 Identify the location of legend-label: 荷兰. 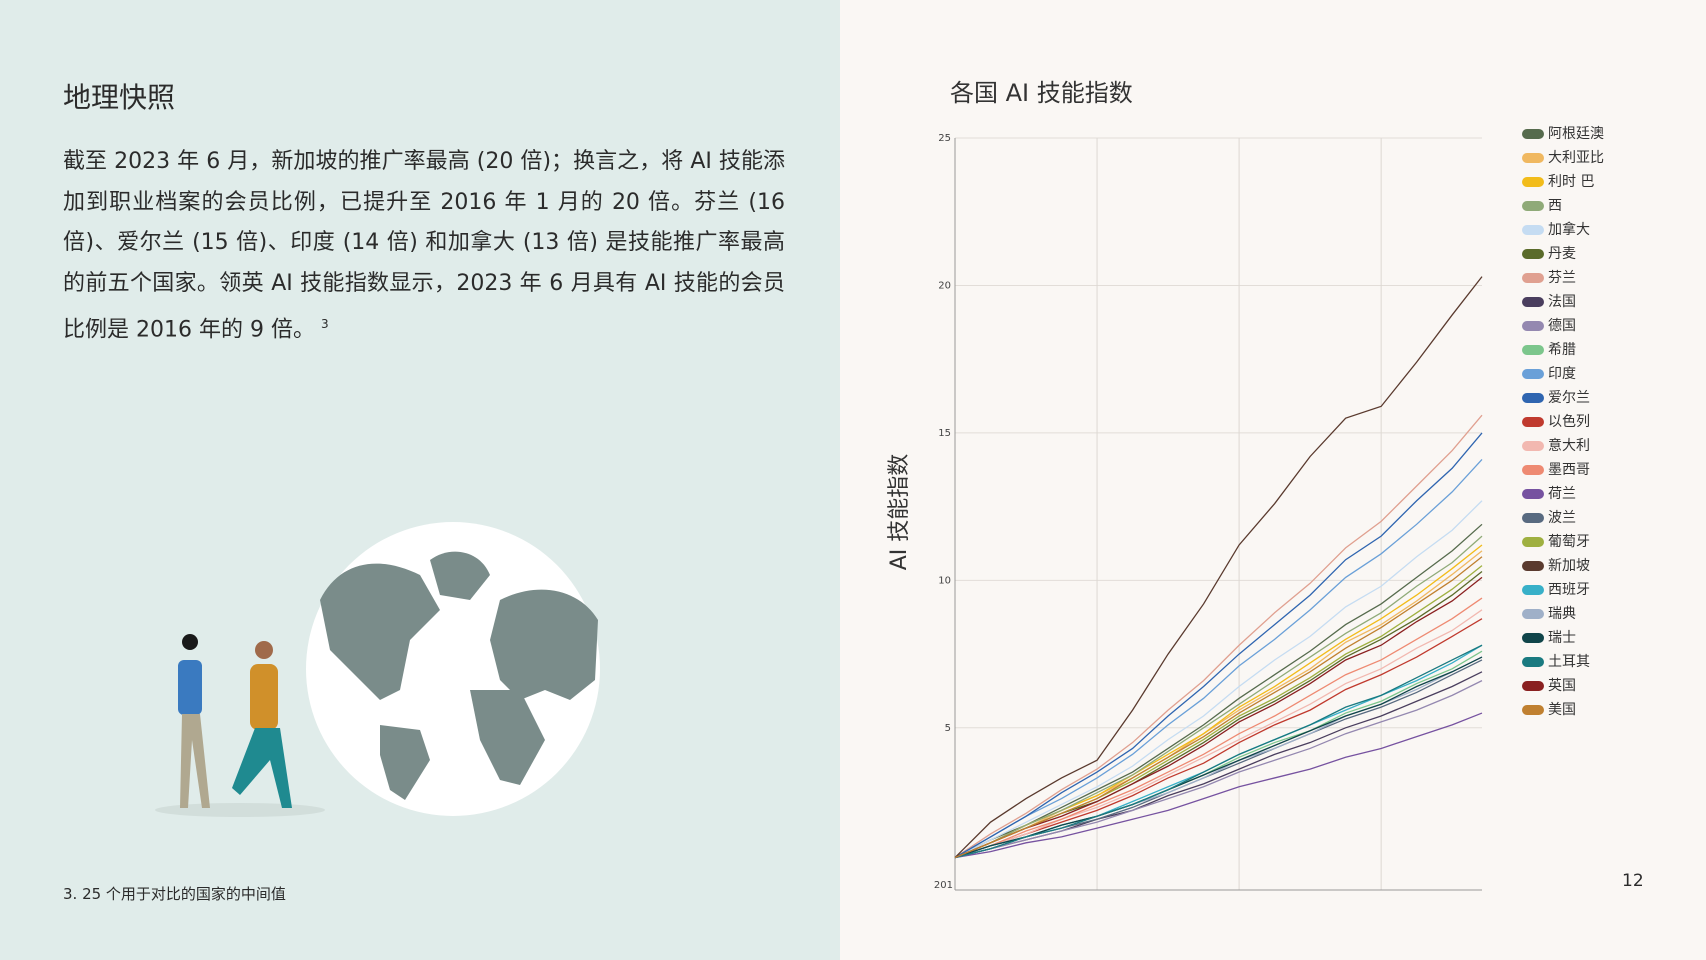
(1562, 494).